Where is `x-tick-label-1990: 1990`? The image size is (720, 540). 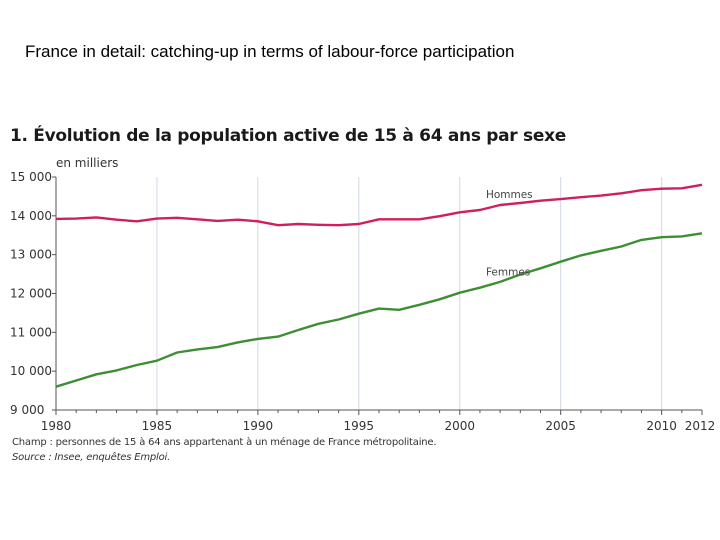
x-tick-label-1990: 1990 is located at coordinates (258, 426).